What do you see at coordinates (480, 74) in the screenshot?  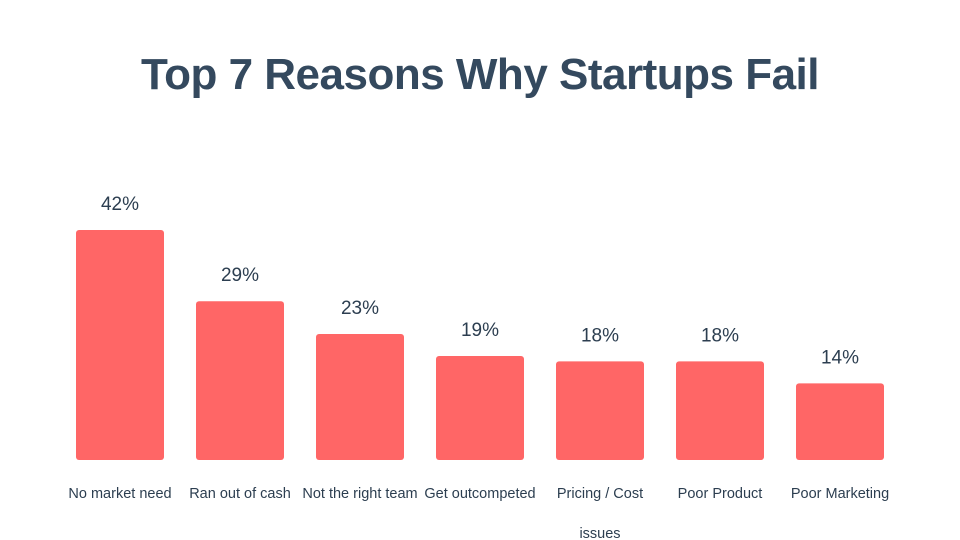 I see `chart-title: Top 7 Reasons Why Startups Fail` at bounding box center [480, 74].